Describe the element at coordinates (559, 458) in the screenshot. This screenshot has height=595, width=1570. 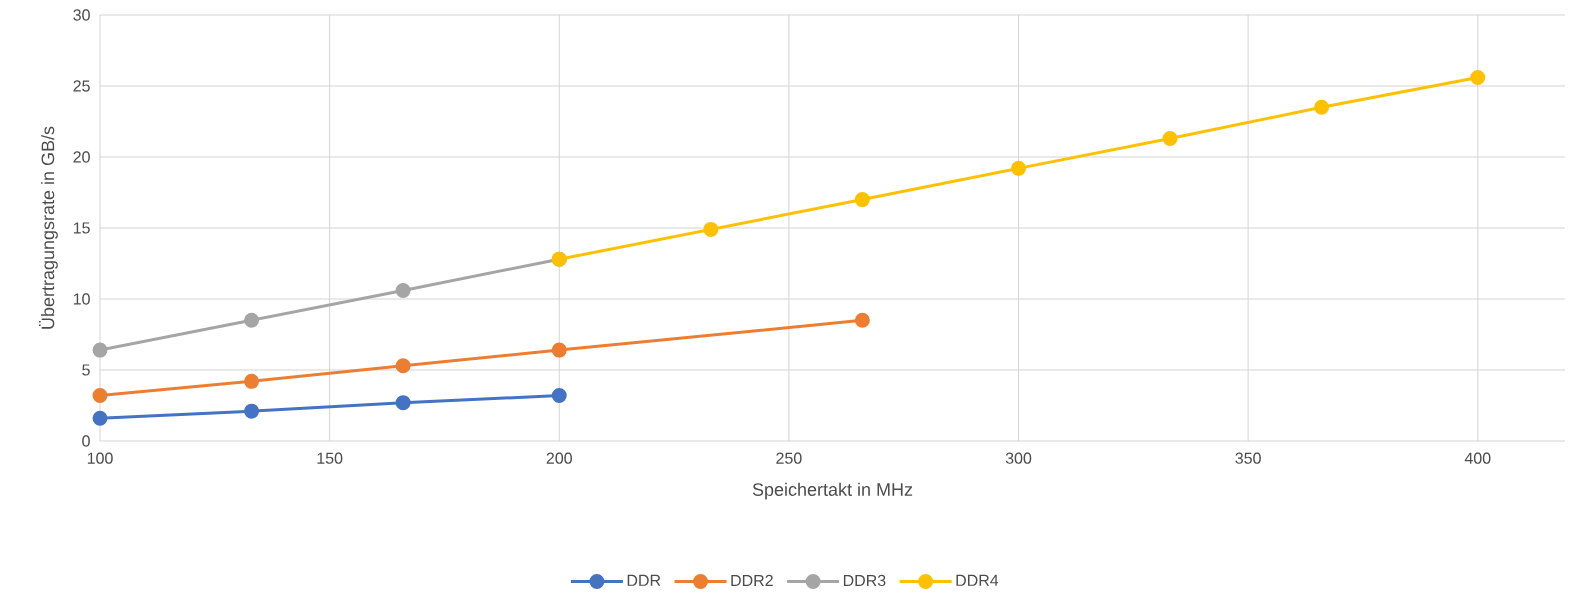
I see `x-tick-label: 200` at that location.